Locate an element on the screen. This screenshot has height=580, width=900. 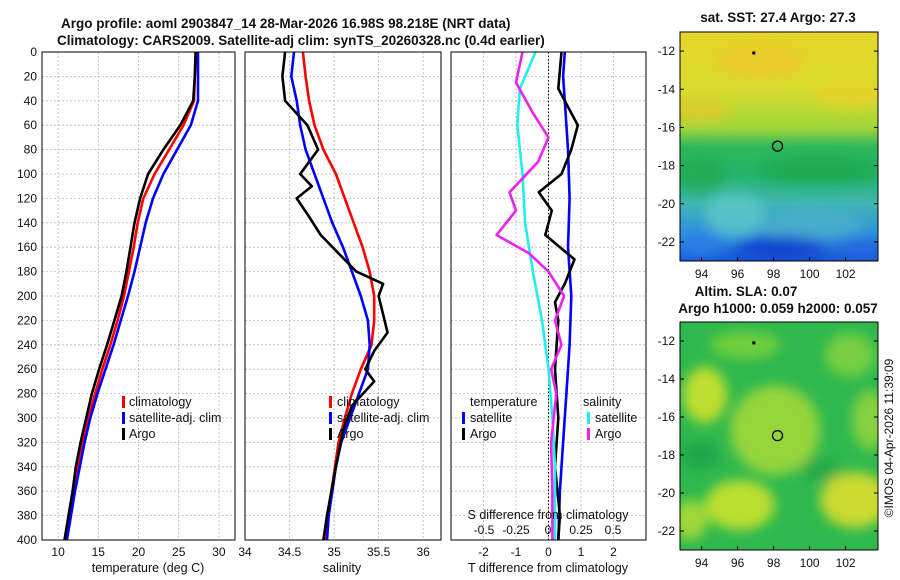
lat-tick-label: -18 is located at coordinates (667, 166).